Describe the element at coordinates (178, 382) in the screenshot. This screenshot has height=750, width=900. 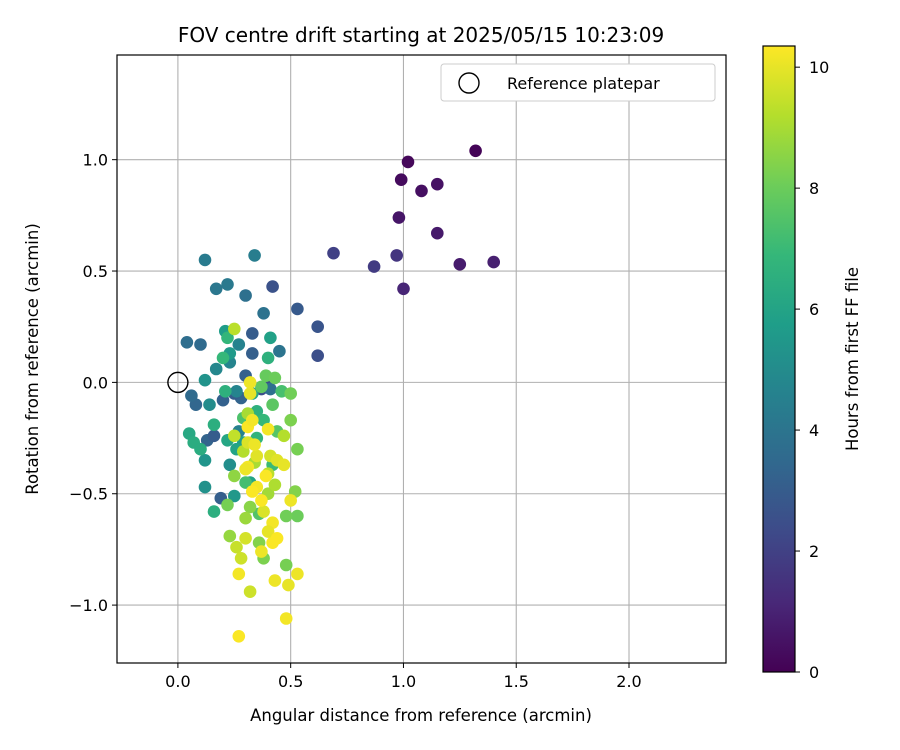
I see `reference-platepar-marker` at that location.